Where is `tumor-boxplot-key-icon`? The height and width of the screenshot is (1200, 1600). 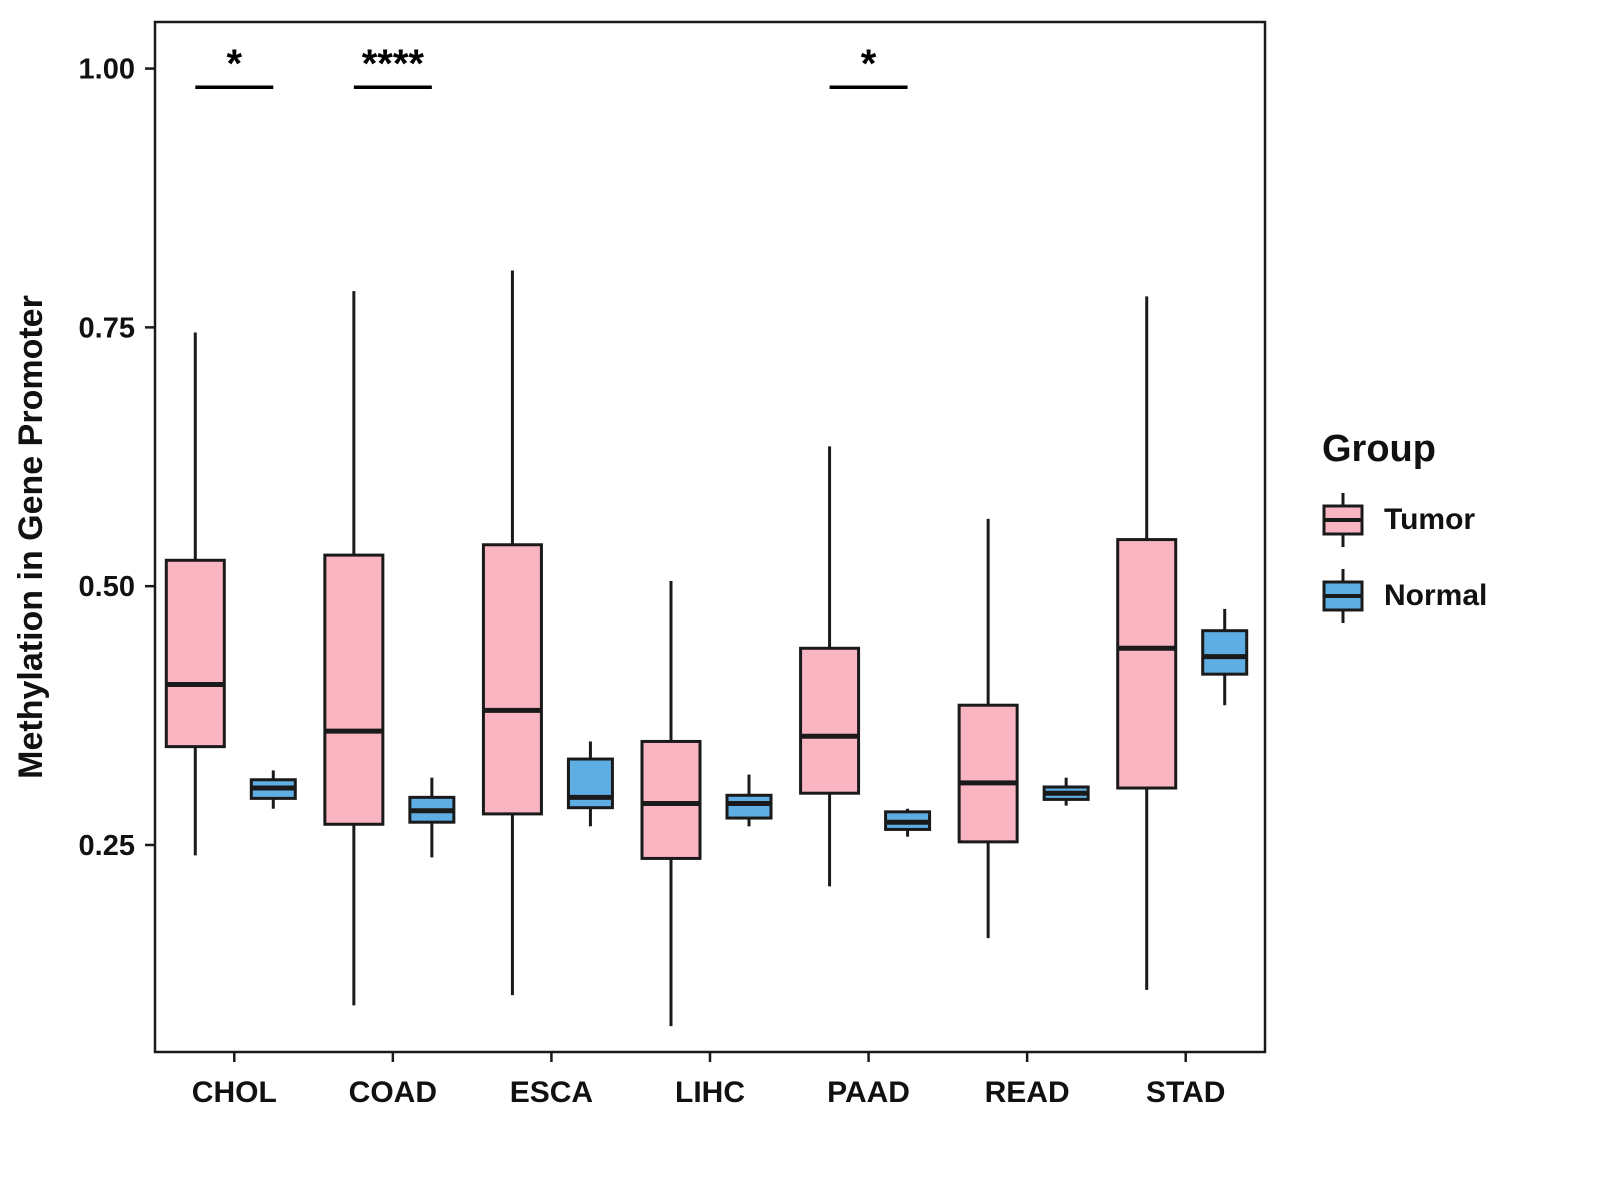
tumor-boxplot-key-icon is located at coordinates (1343, 520).